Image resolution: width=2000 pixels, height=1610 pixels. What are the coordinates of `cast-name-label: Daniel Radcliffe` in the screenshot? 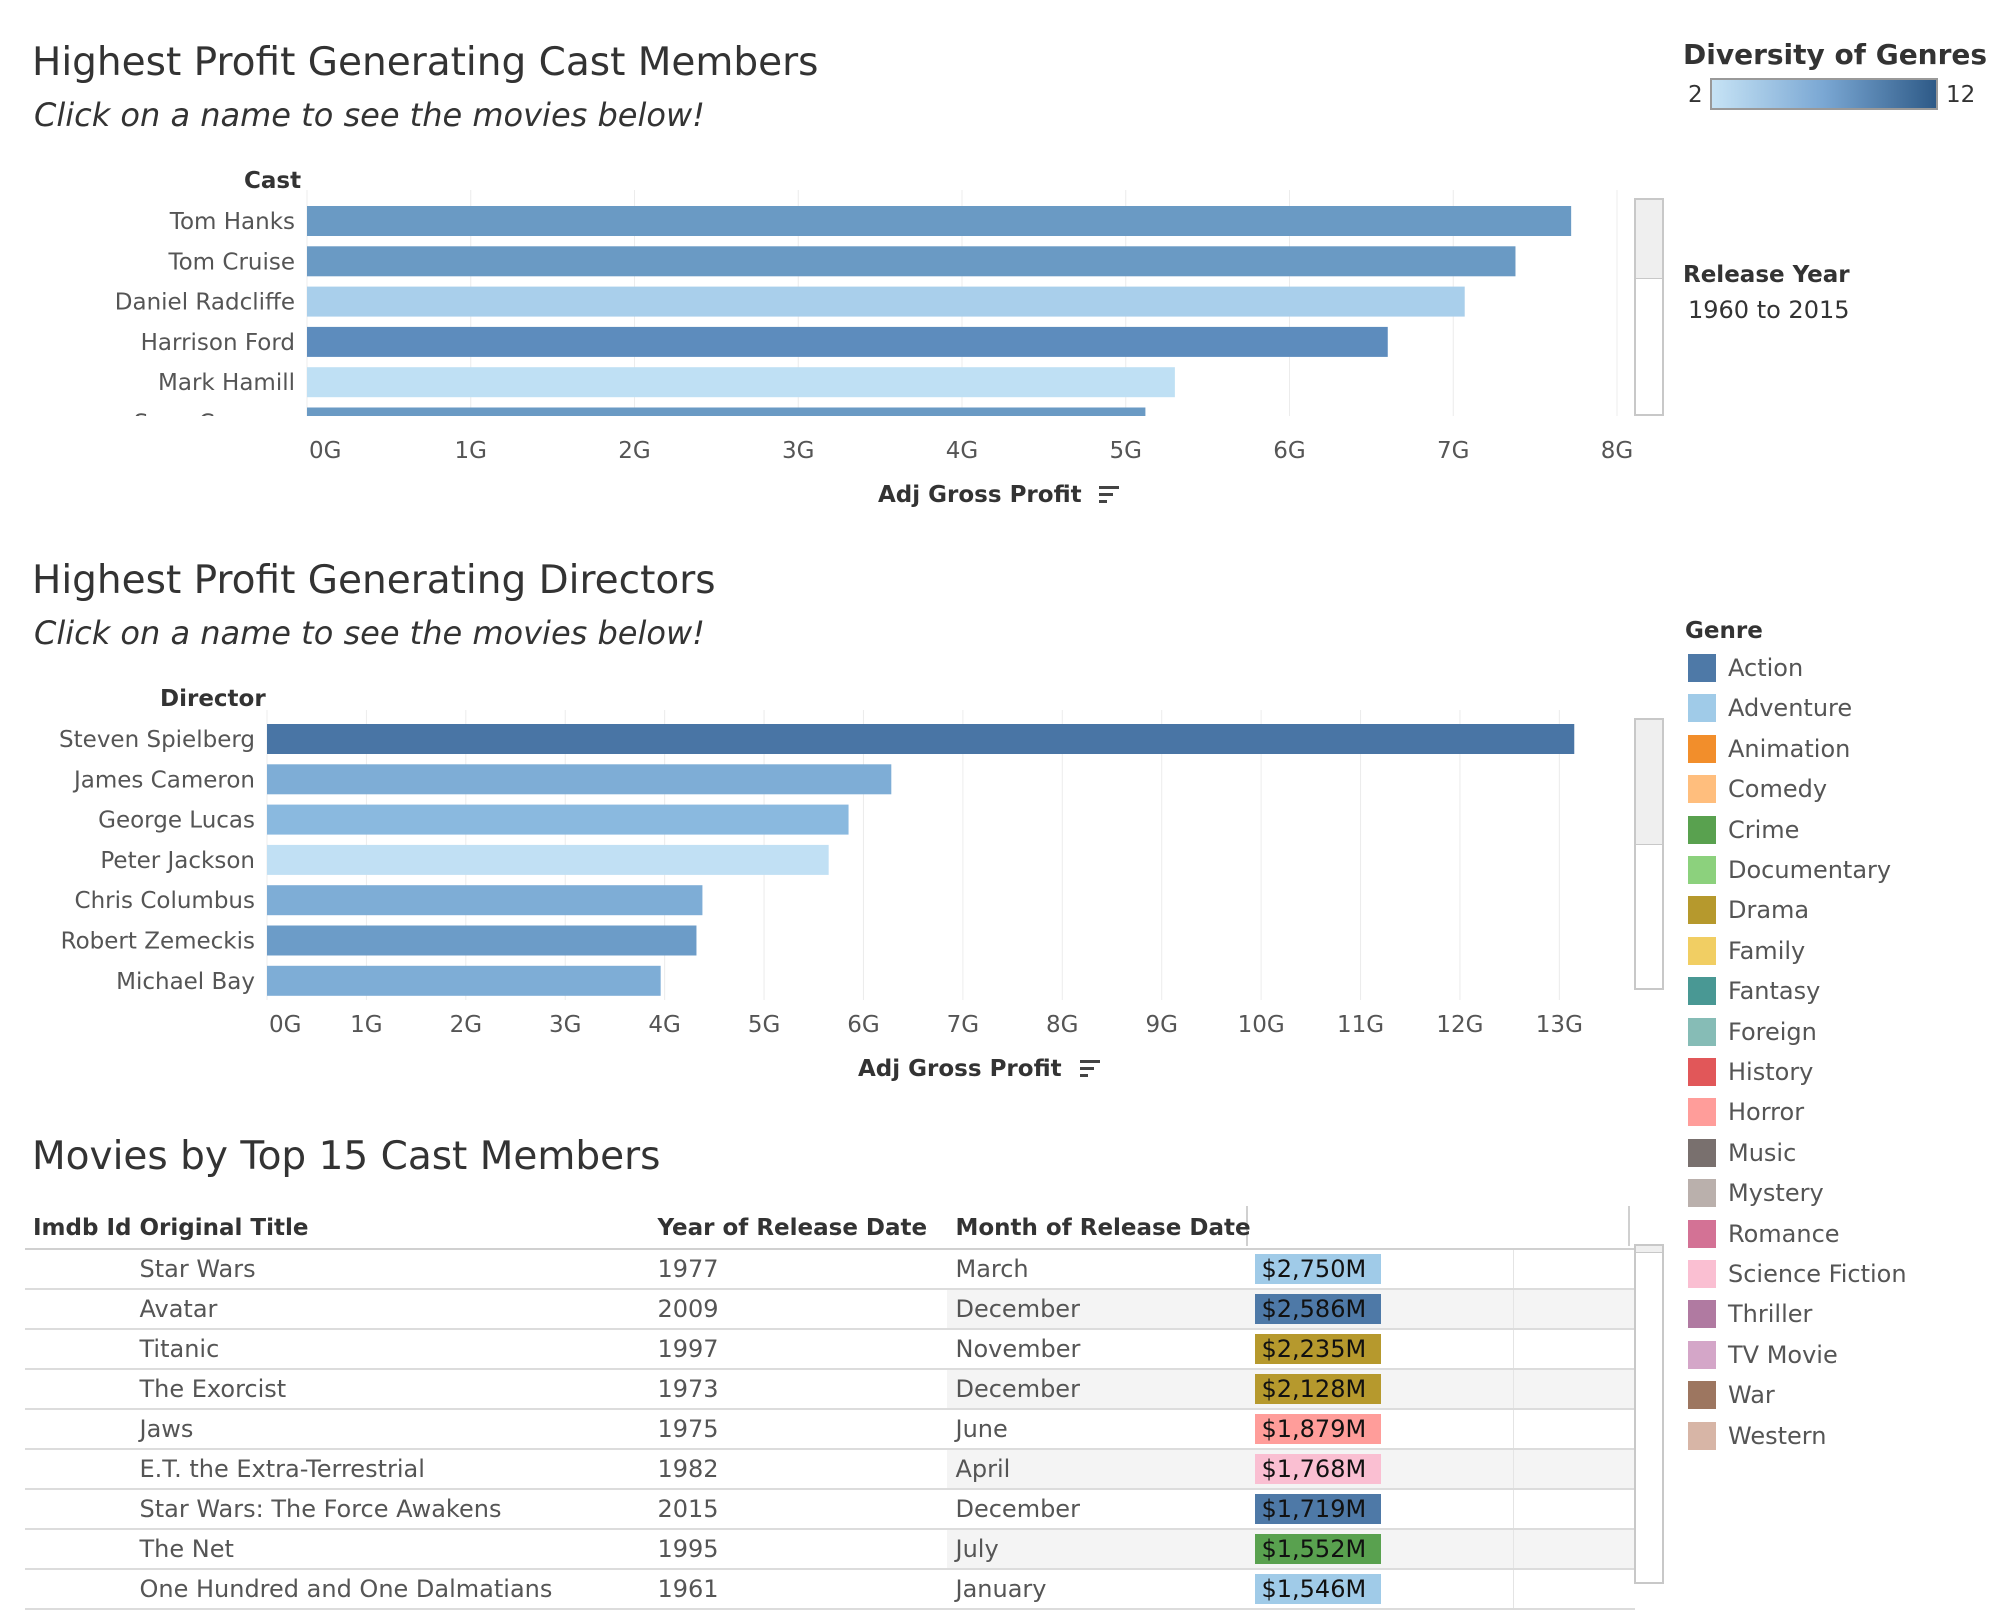 It's located at (205, 303).